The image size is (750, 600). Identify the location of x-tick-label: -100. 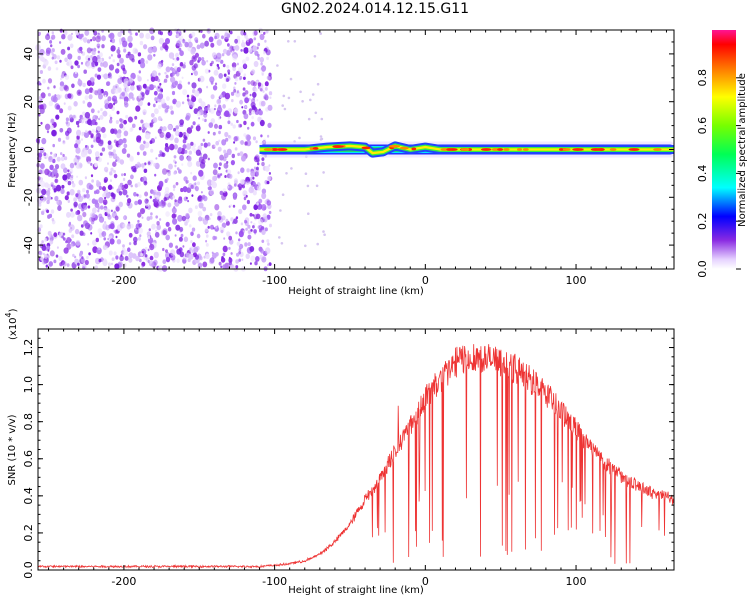
(274, 581).